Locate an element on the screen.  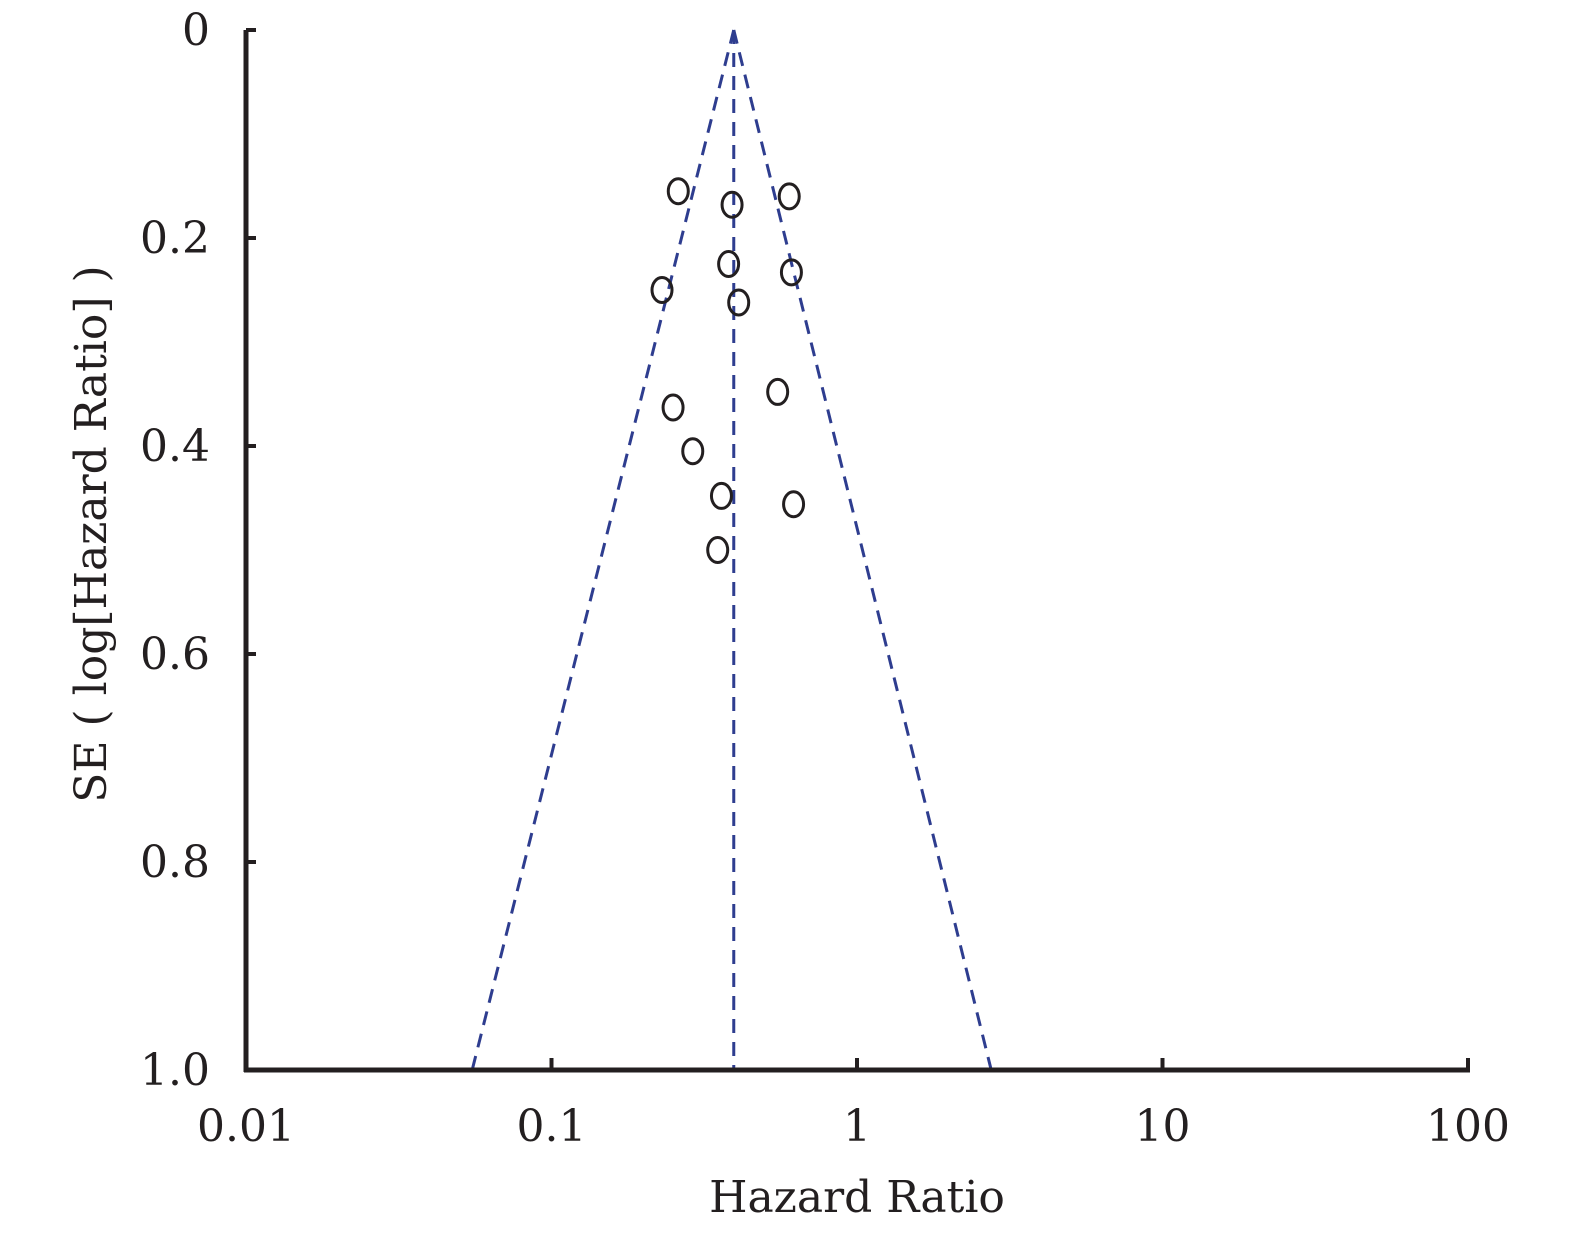
x-tick-label-1: 0.1 is located at coordinates (552, 1126).